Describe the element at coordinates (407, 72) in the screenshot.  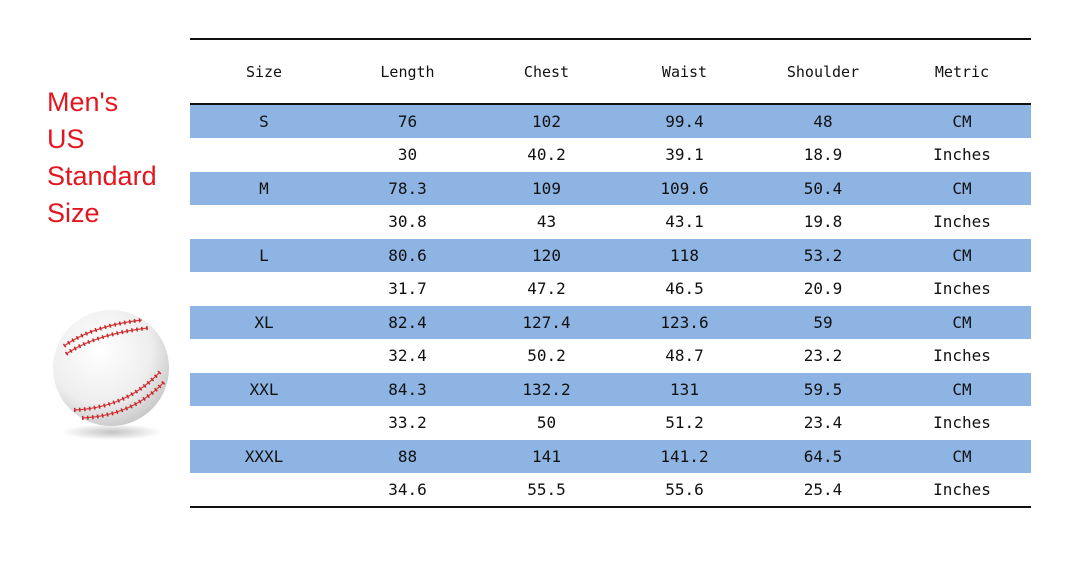
I see `column-header-length: Length` at that location.